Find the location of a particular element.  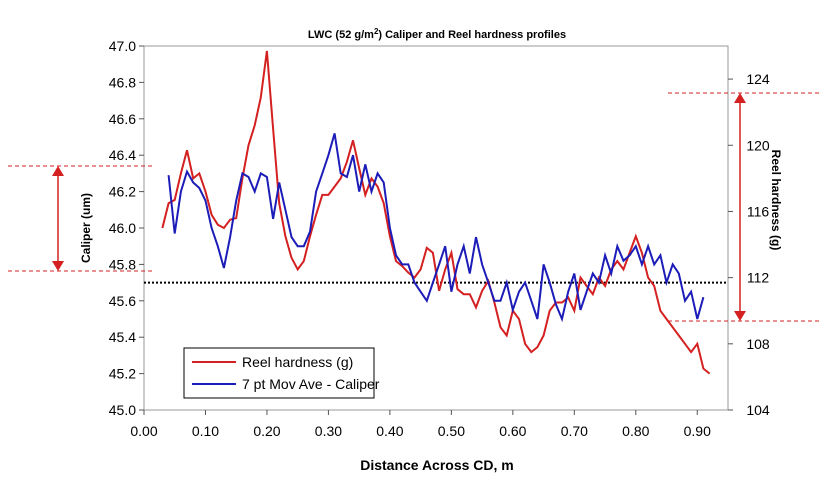

right-tick-label: 124 is located at coordinates (758, 79).